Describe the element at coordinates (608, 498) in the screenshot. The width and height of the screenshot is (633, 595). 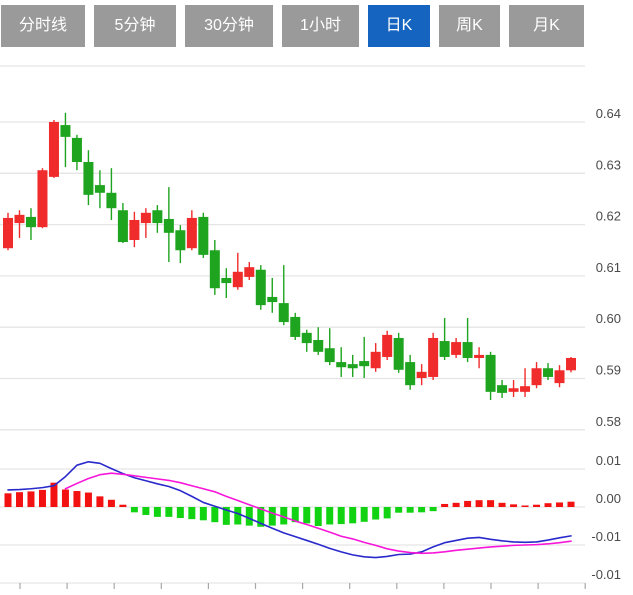
I see `macd-axis-label: 0.00` at that location.